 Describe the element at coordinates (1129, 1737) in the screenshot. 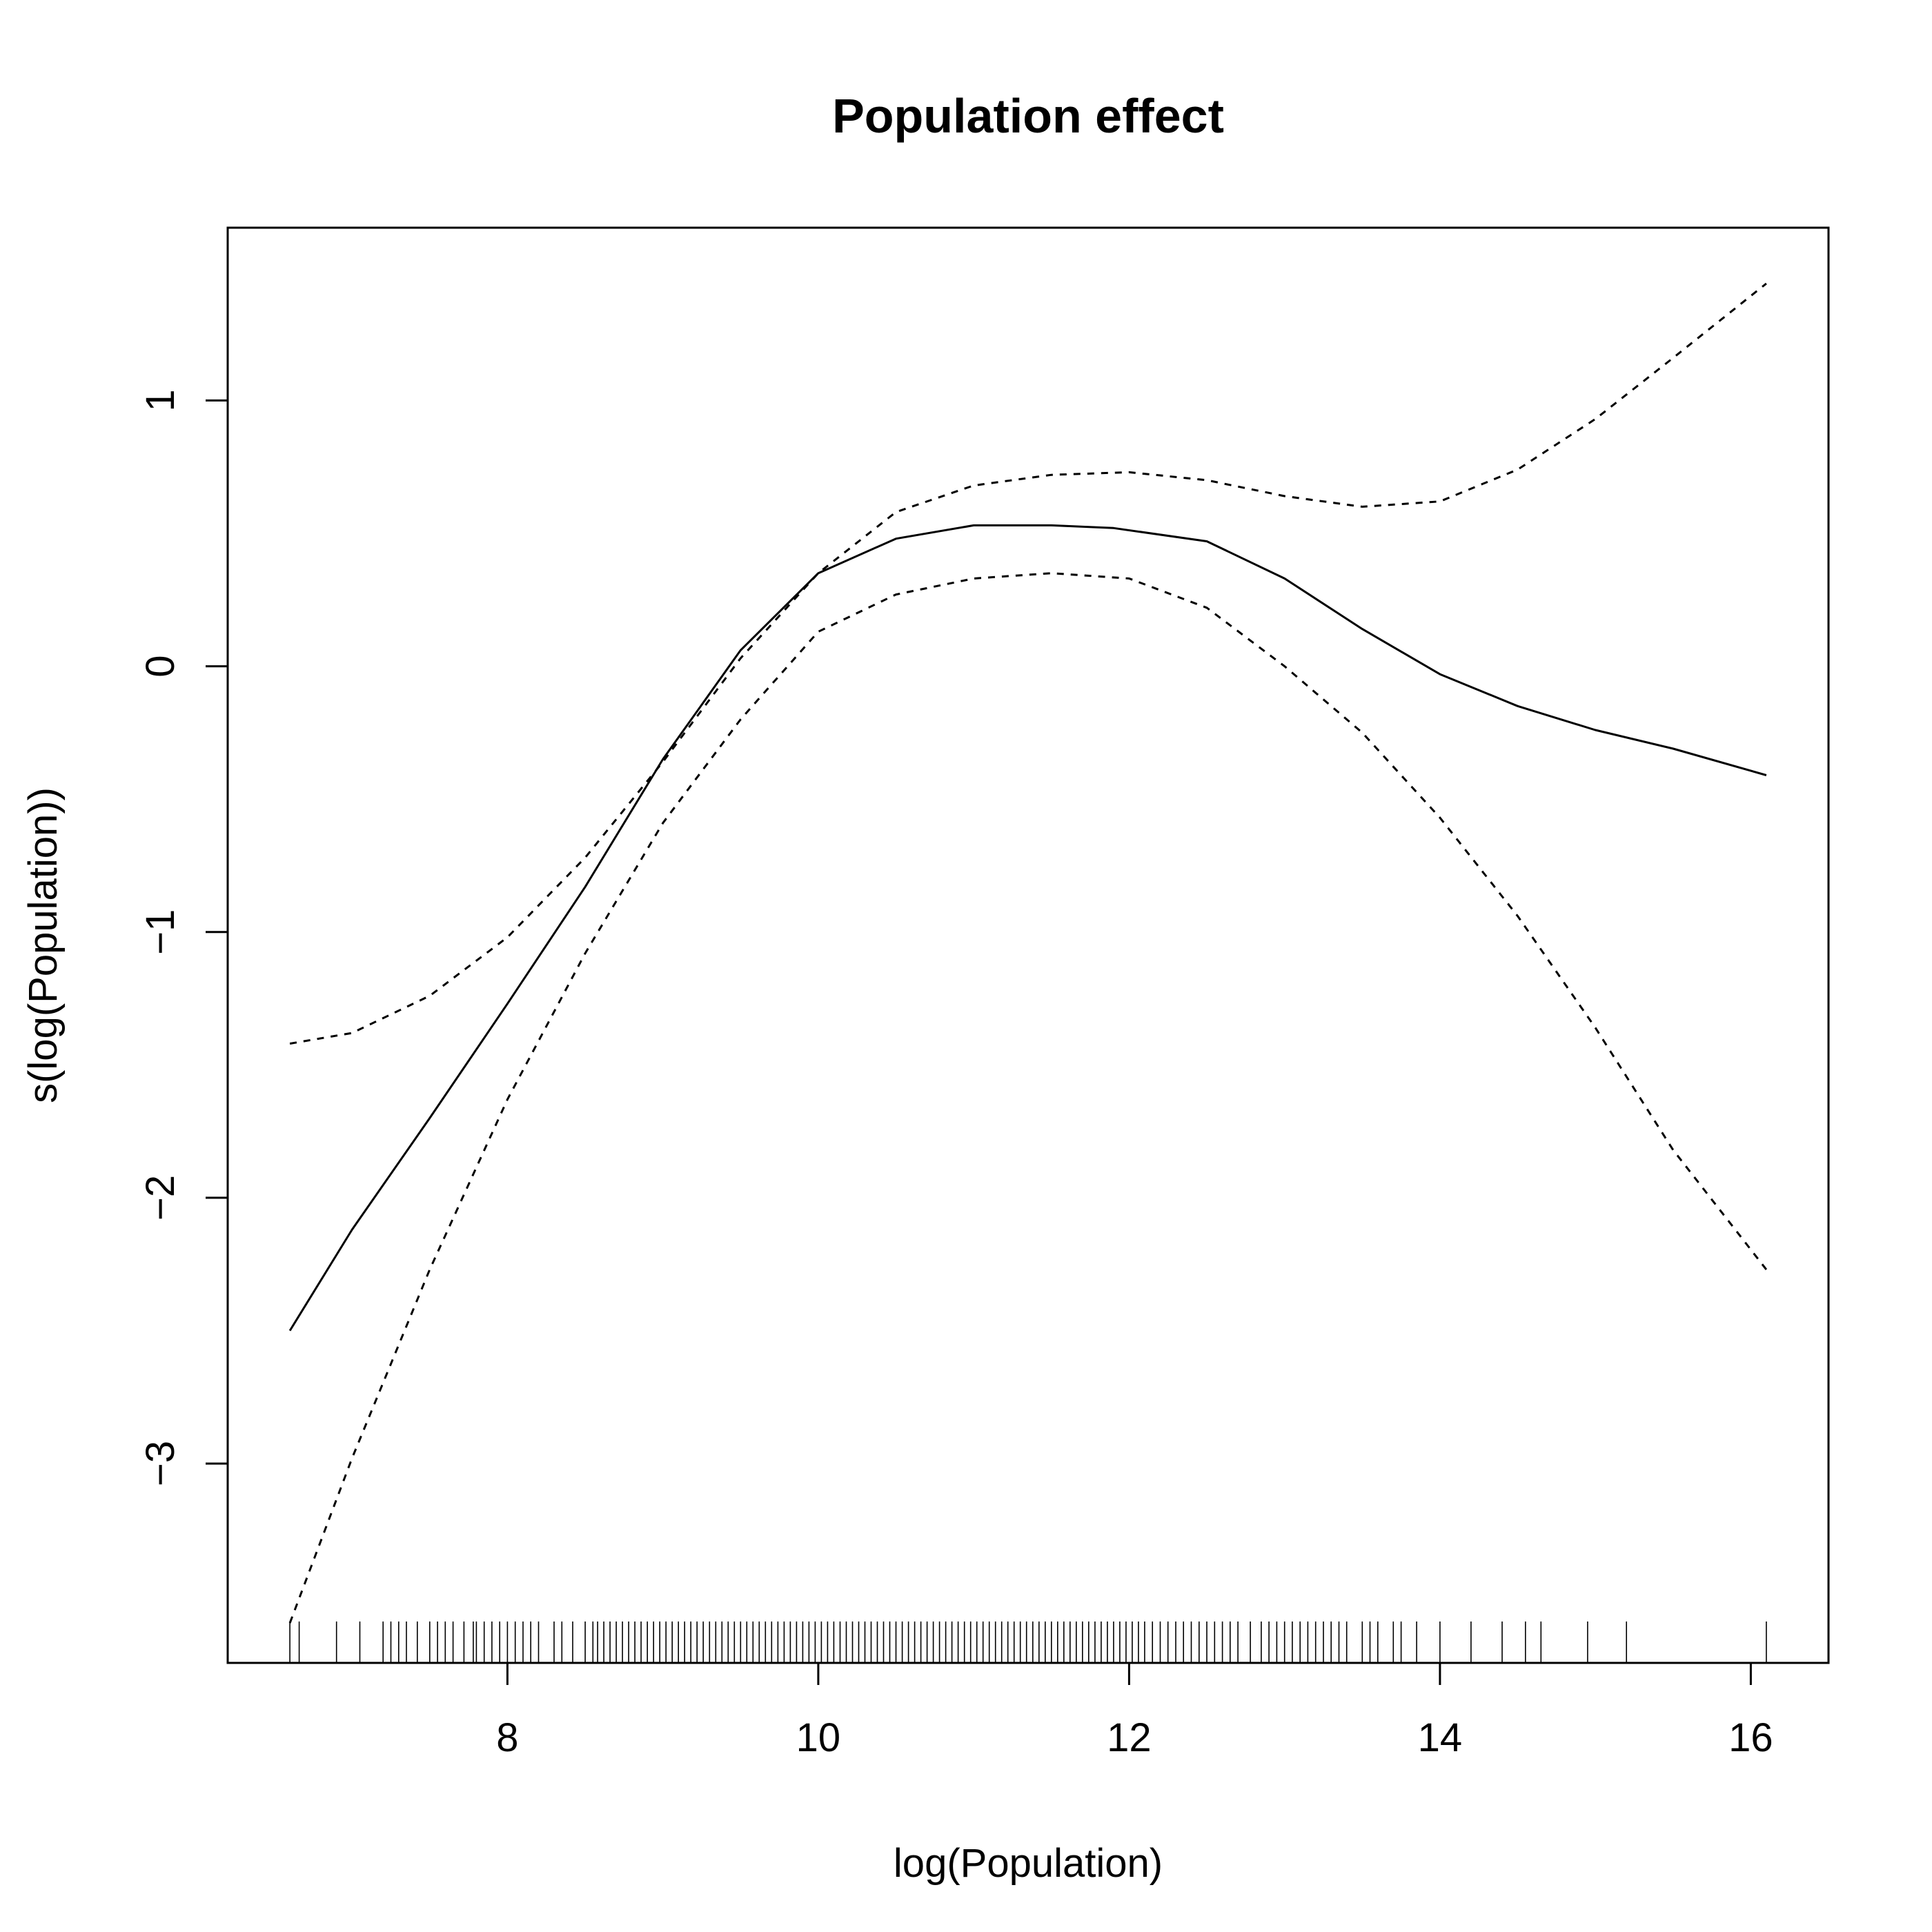

I see `x-tick-label: 12` at that location.